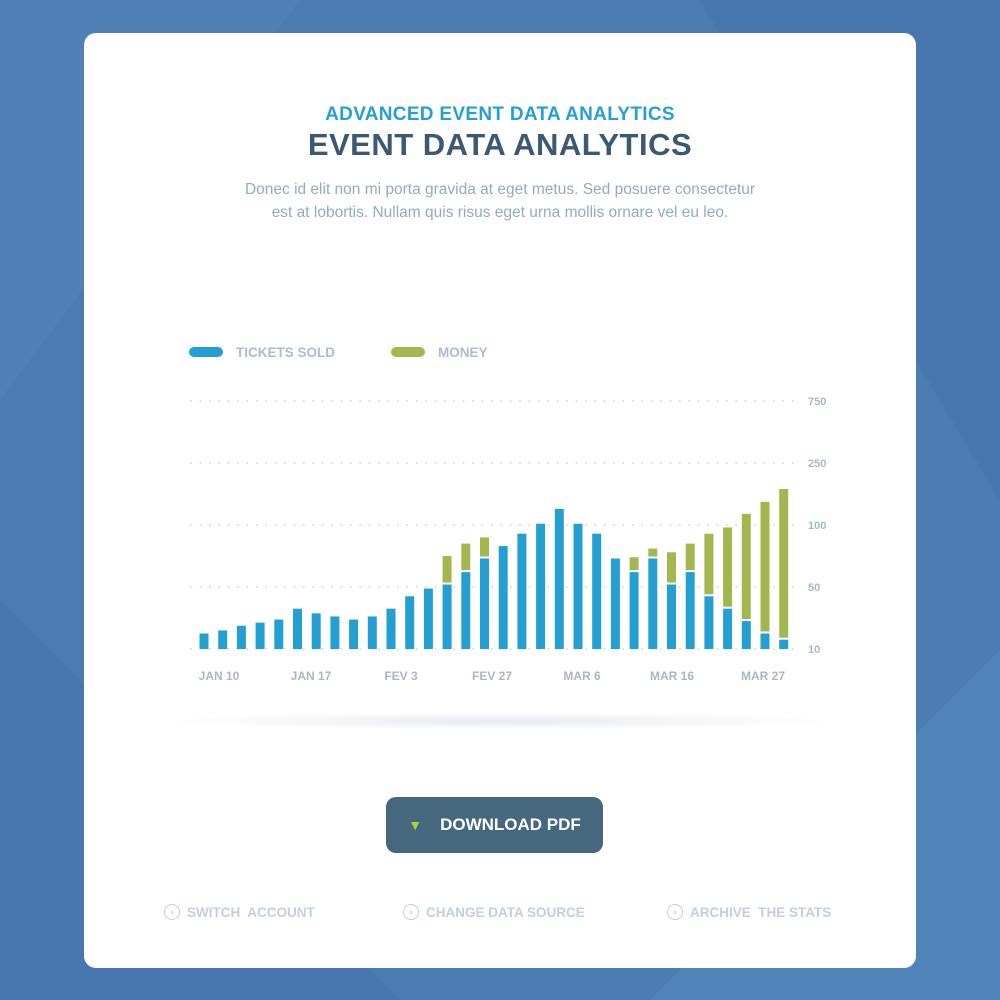 Image resolution: width=1000 pixels, height=1000 pixels. I want to click on download-pdf-button: ▼ DOWNLOAD PDF, so click(494, 825).